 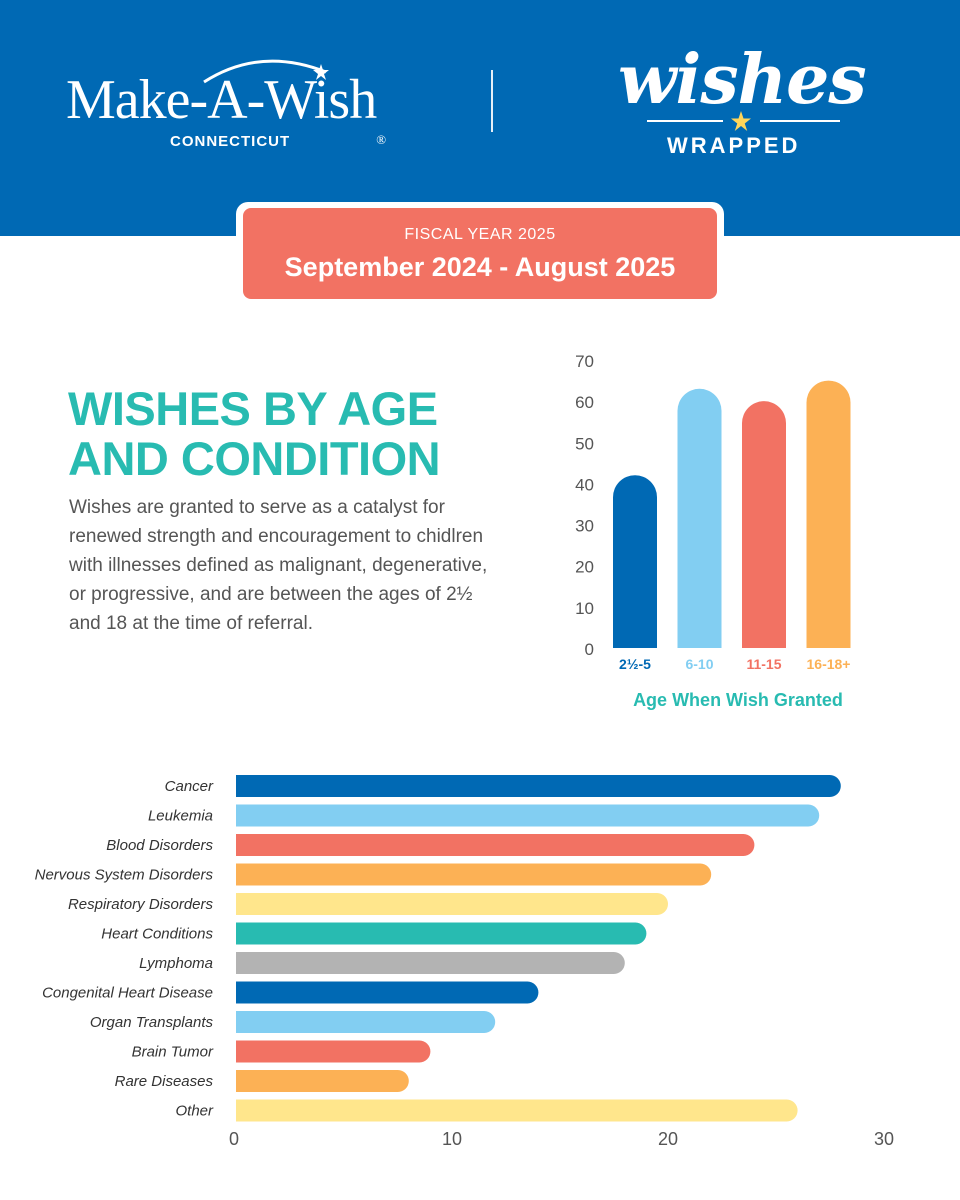 What do you see at coordinates (230, 141) in the screenshot?
I see `logo-region: CONNECTICUT` at bounding box center [230, 141].